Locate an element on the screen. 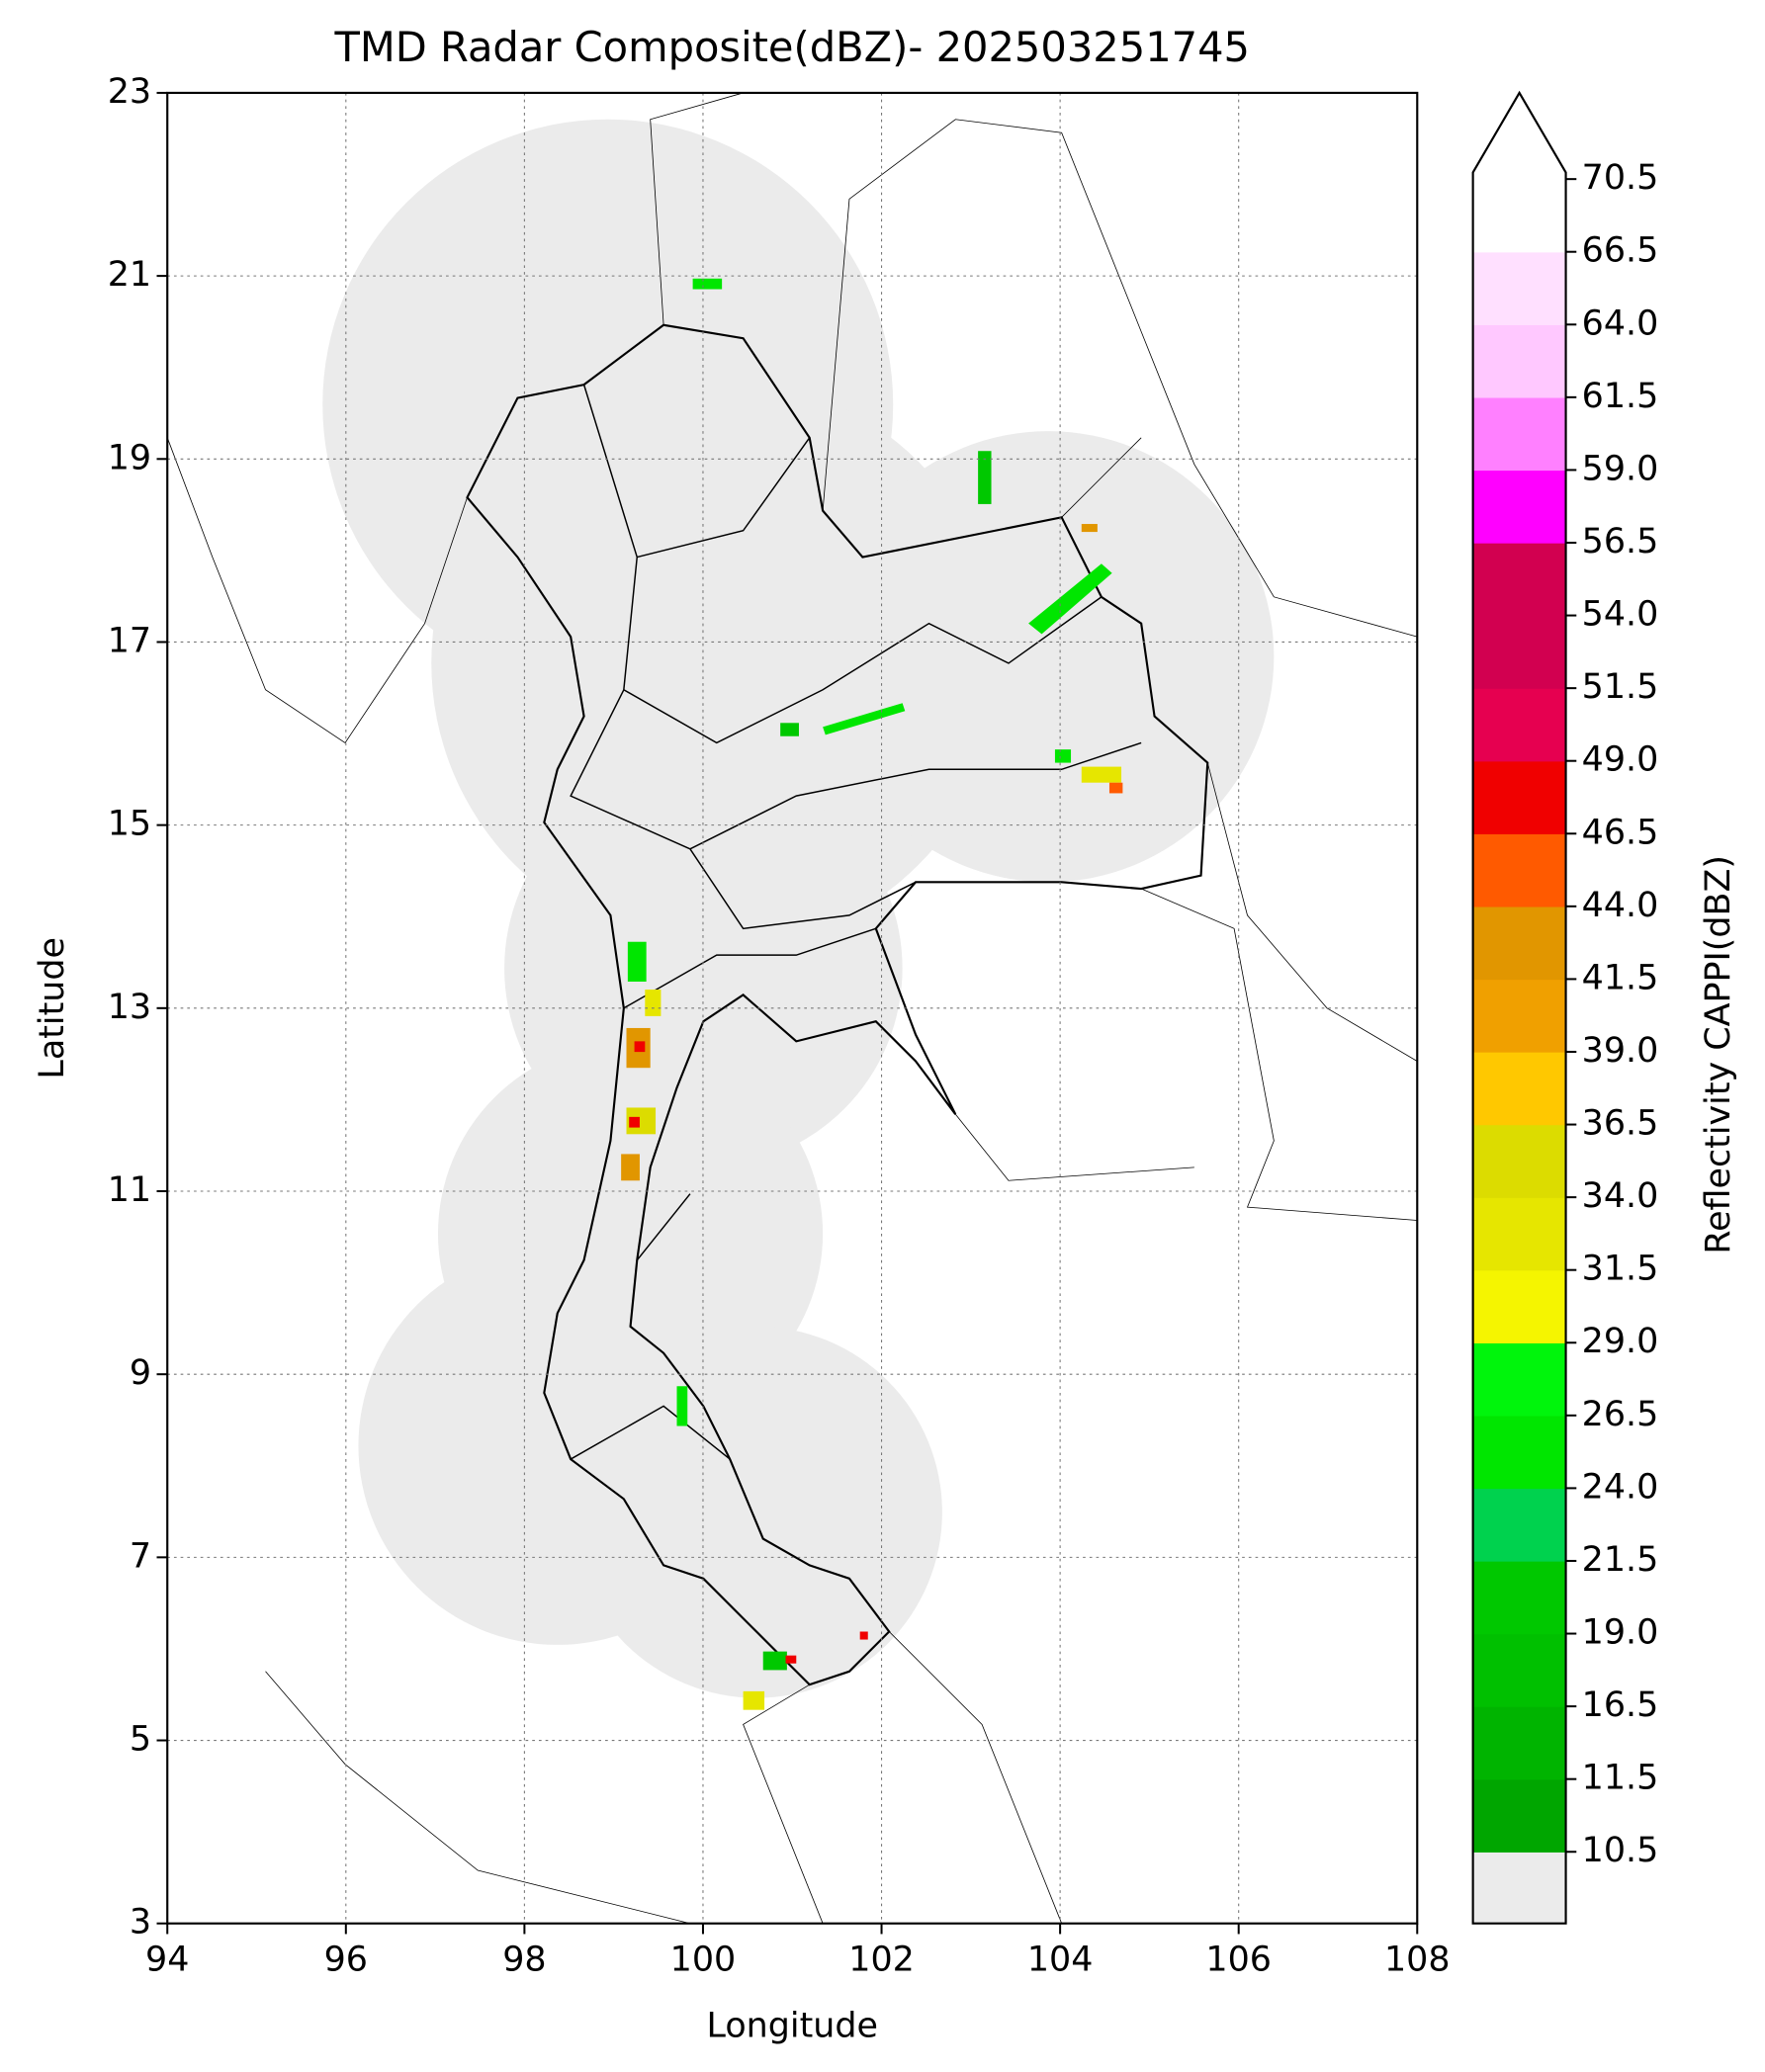 The image size is (1765, 2072). colorbar-tick-label: 10.5 is located at coordinates (1620, 1850).